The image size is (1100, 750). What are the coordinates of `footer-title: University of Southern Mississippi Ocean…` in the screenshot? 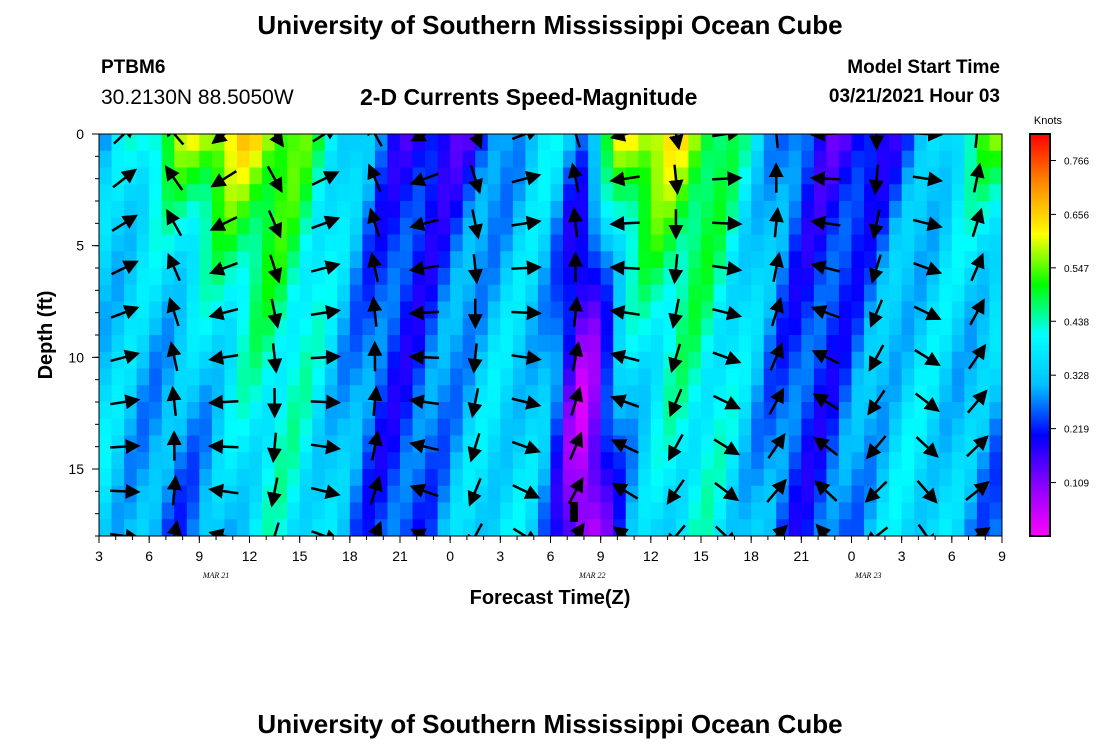 It's located at (550, 724).